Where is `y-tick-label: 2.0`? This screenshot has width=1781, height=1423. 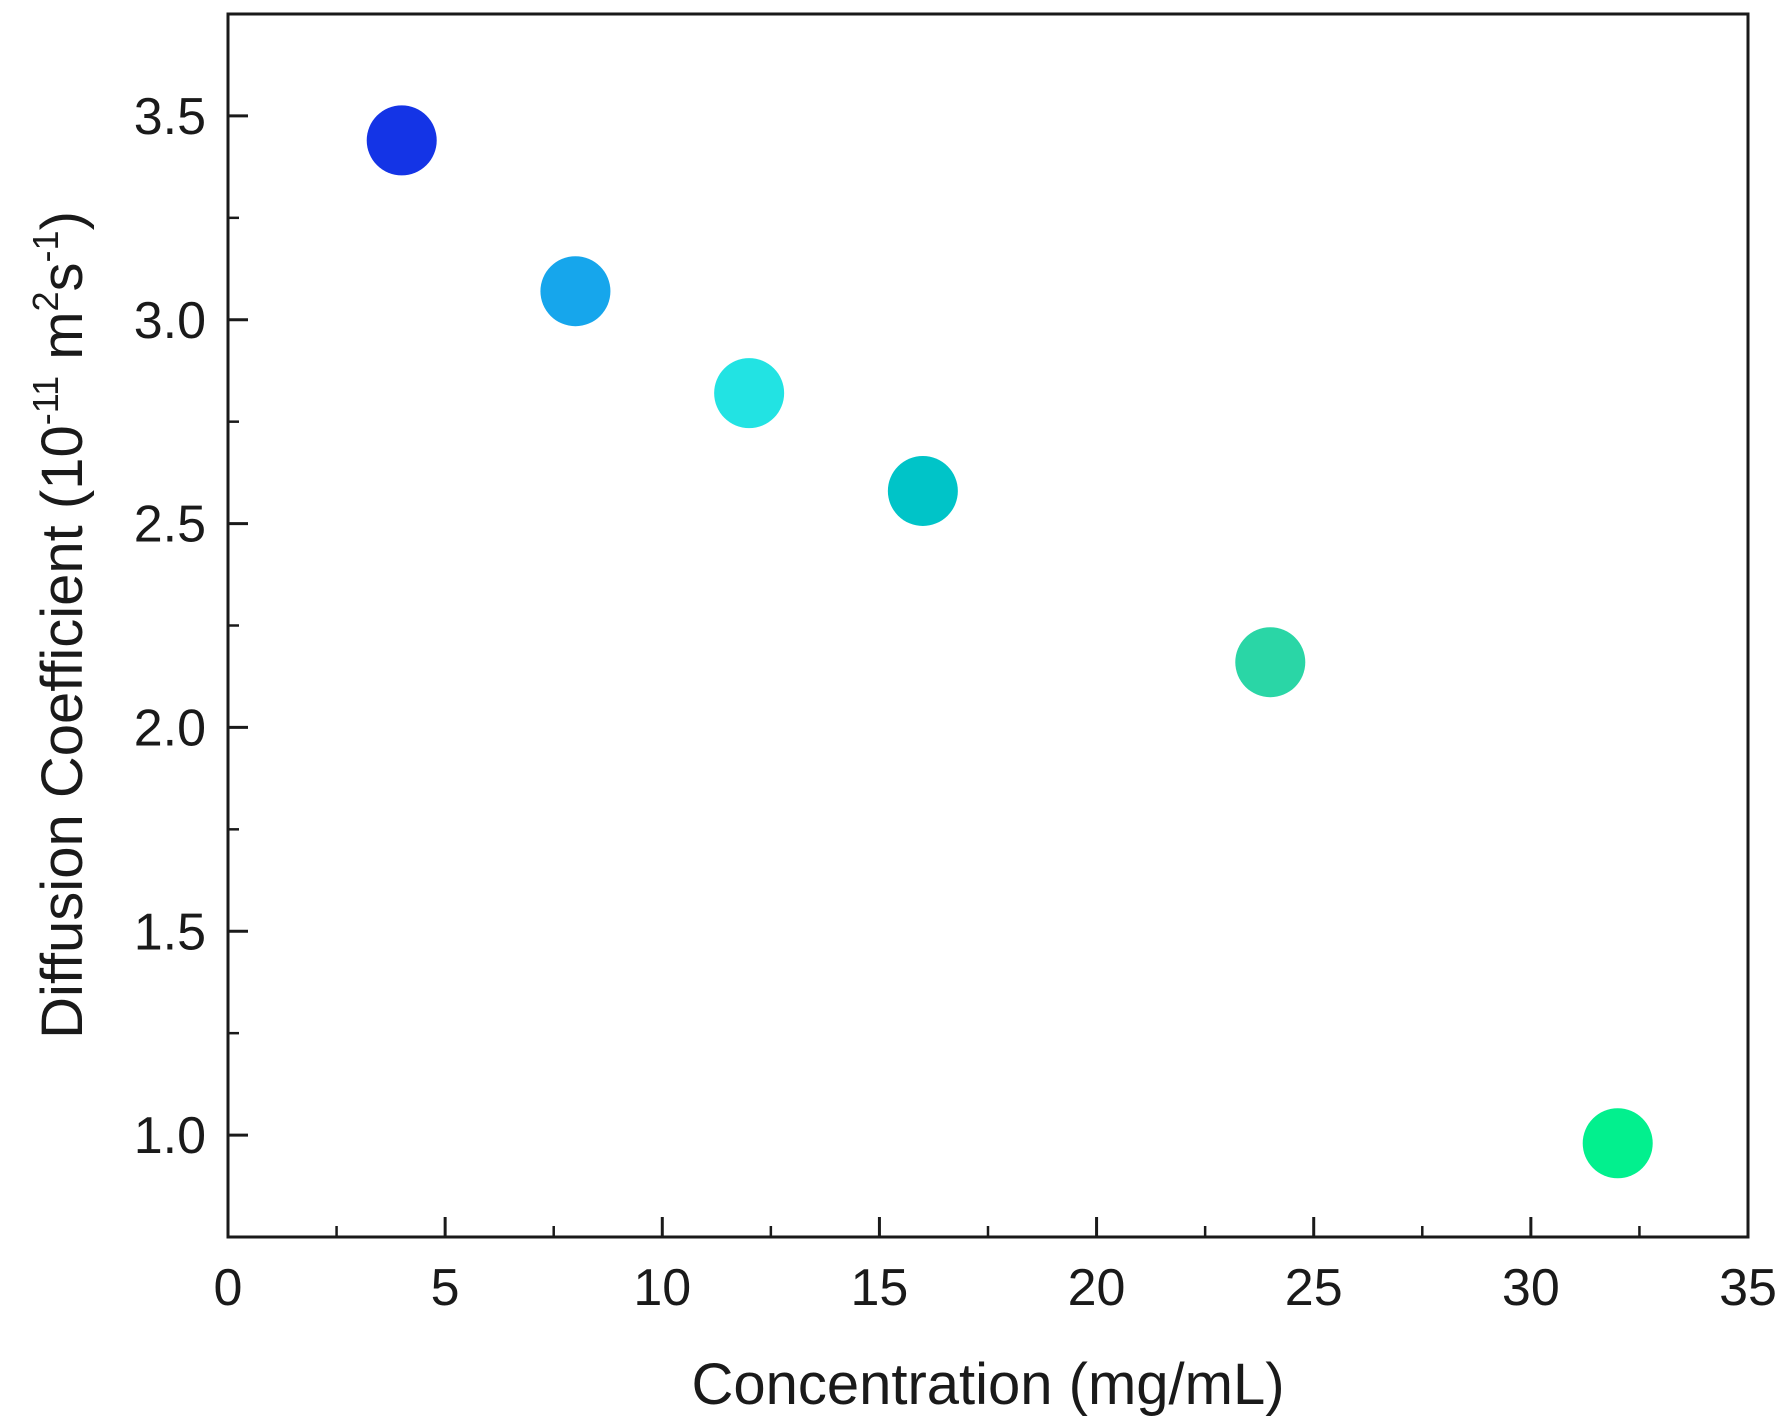 y-tick-label: 2.0 is located at coordinates (170, 728).